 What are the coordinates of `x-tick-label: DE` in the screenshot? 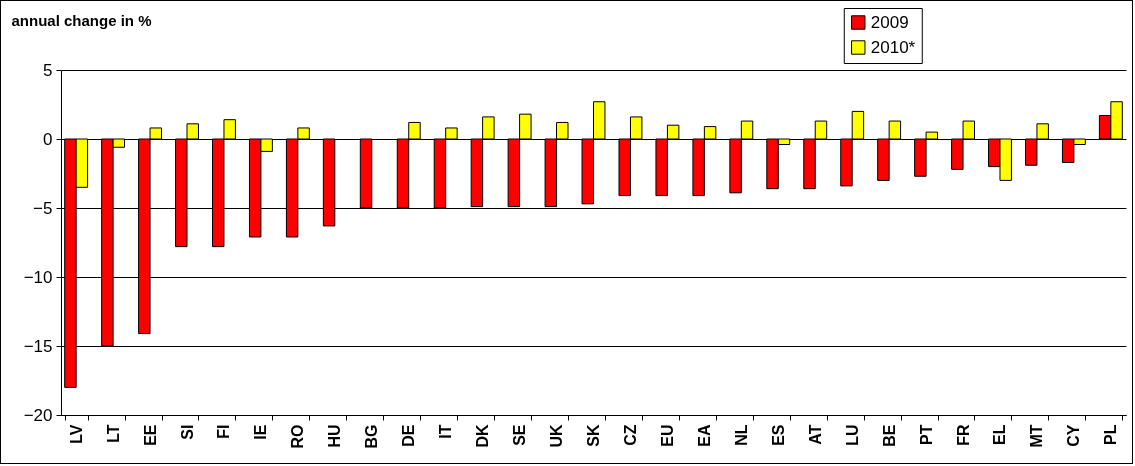 It's located at (409, 435).